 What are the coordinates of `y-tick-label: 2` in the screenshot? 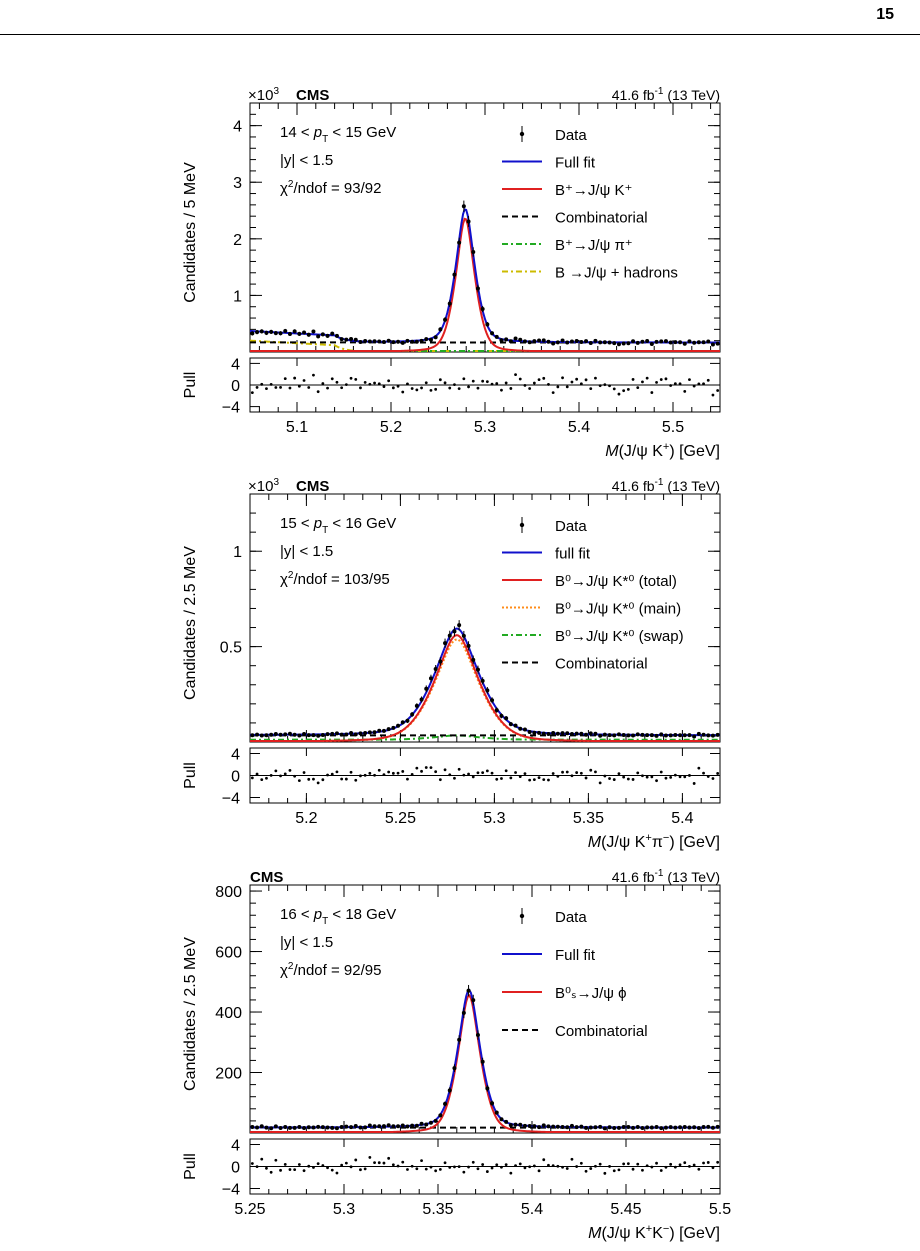 It's located at (237, 240).